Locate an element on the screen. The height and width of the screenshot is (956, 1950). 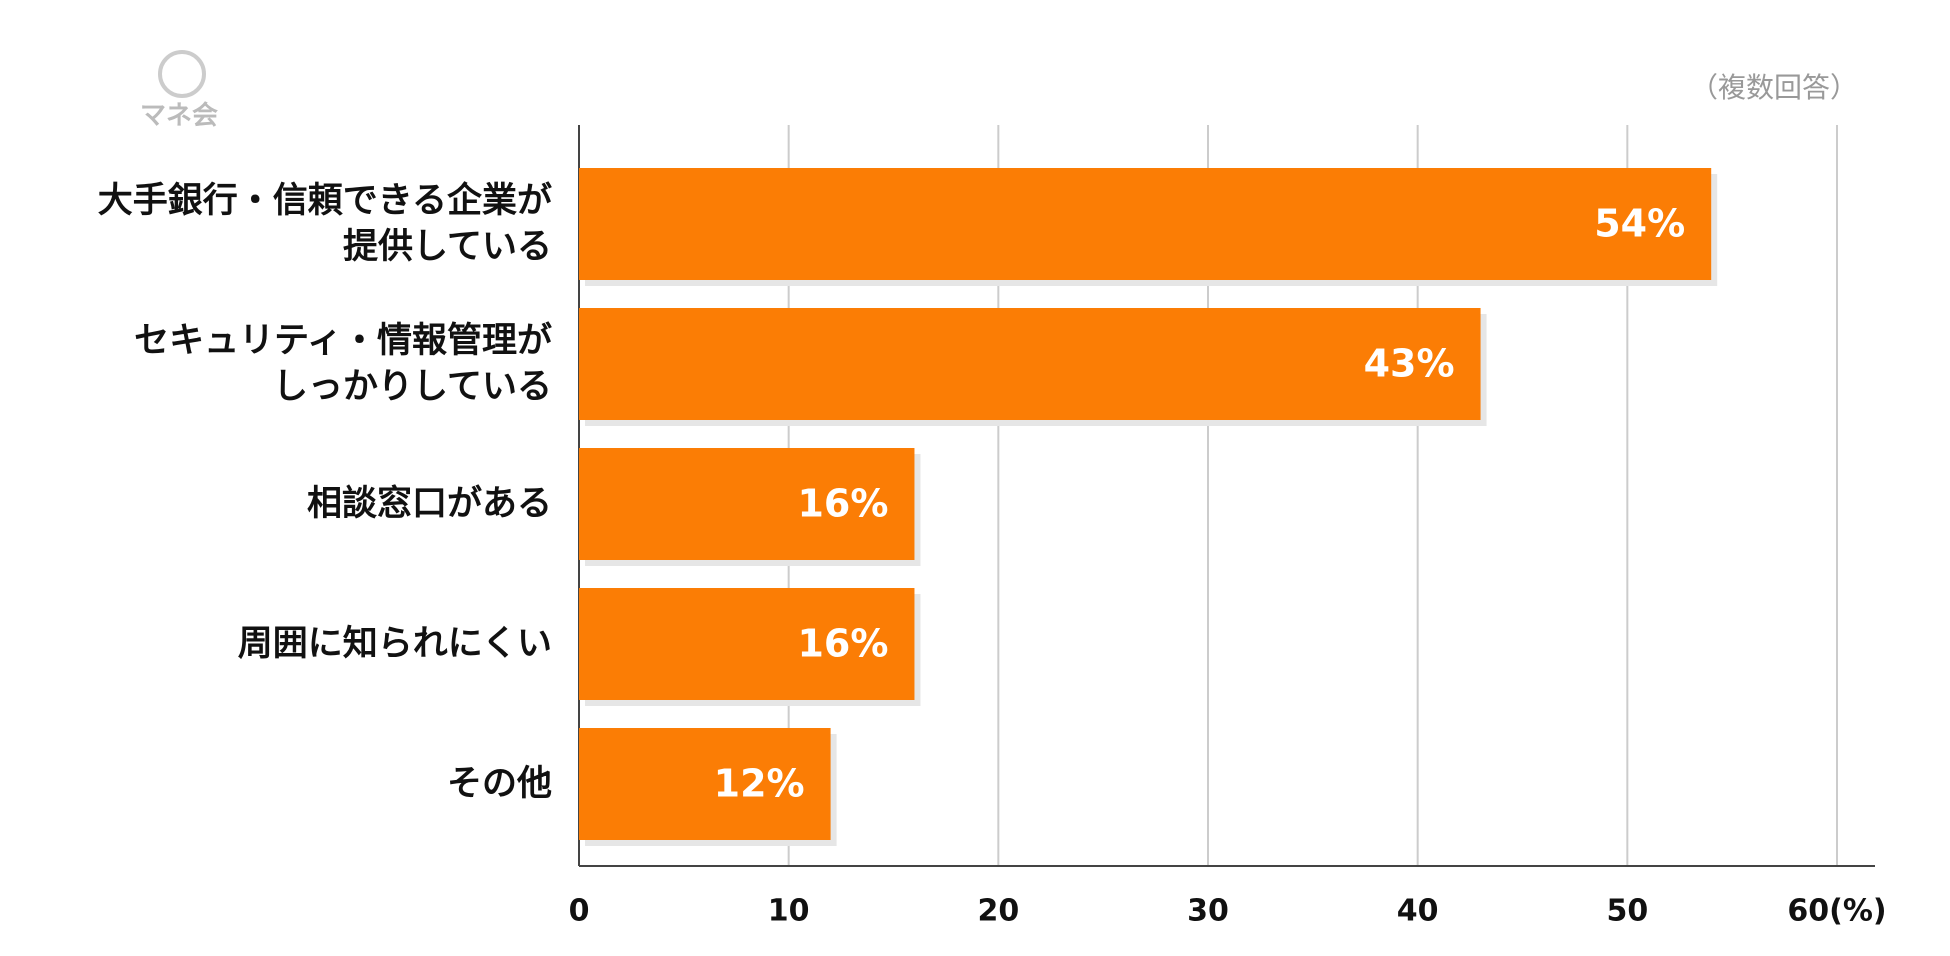
y-tick-label: 周囲に知られにくい is located at coordinates (394, 644).